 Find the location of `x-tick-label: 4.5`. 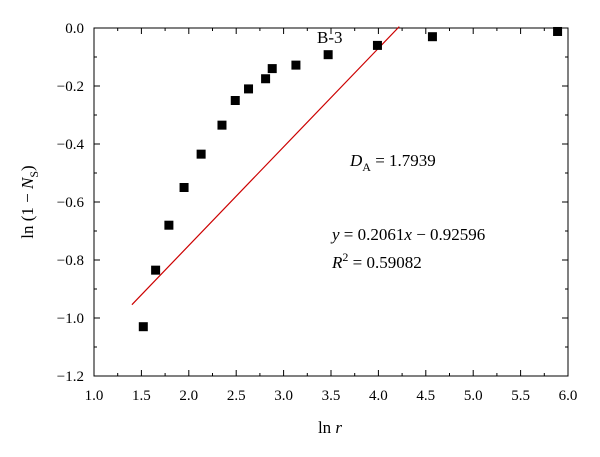

x-tick-label: 4.5 is located at coordinates (425, 396).